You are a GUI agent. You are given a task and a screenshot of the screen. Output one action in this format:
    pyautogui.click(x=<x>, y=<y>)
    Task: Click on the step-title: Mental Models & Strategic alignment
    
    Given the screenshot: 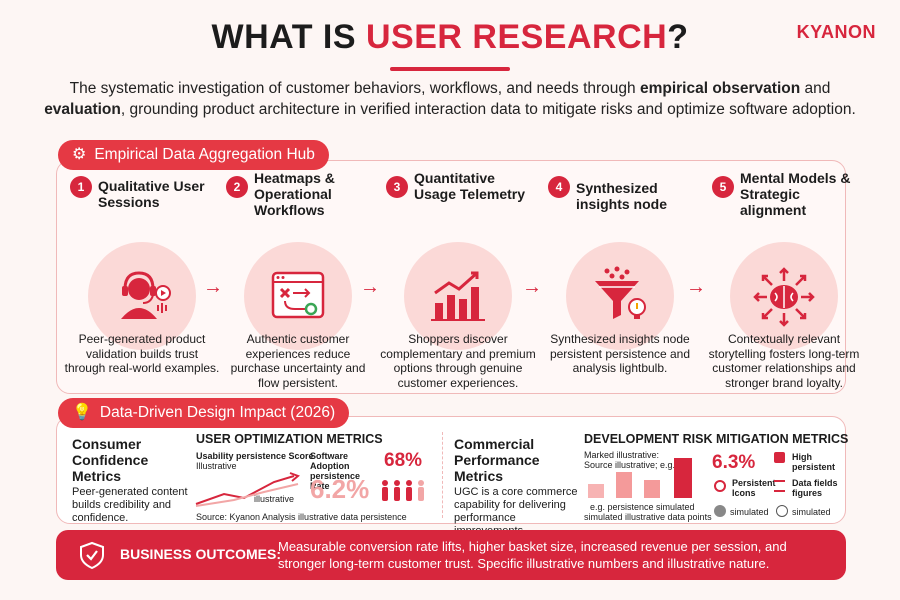 What is the action you would take?
    pyautogui.click(x=795, y=194)
    